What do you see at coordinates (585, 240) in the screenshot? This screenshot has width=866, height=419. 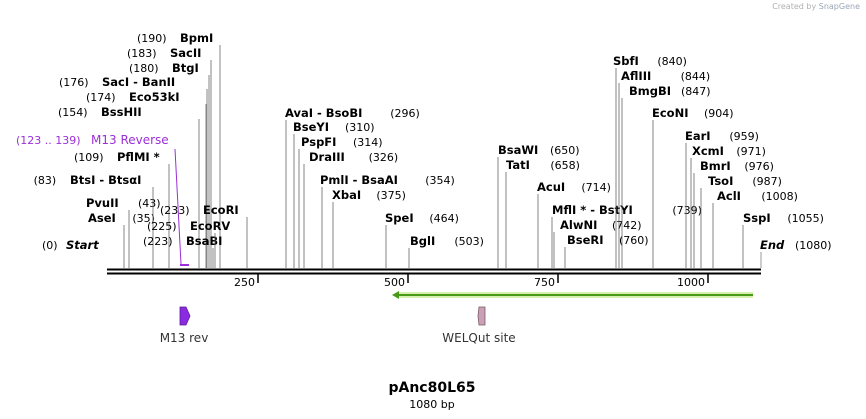 I see `site-name-bseri: BseRI` at bounding box center [585, 240].